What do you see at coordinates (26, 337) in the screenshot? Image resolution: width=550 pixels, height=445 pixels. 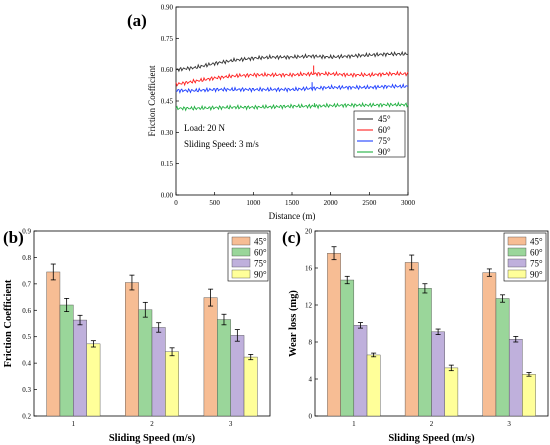 I see `y-tick-label-pb: 0.5` at bounding box center [26, 337].